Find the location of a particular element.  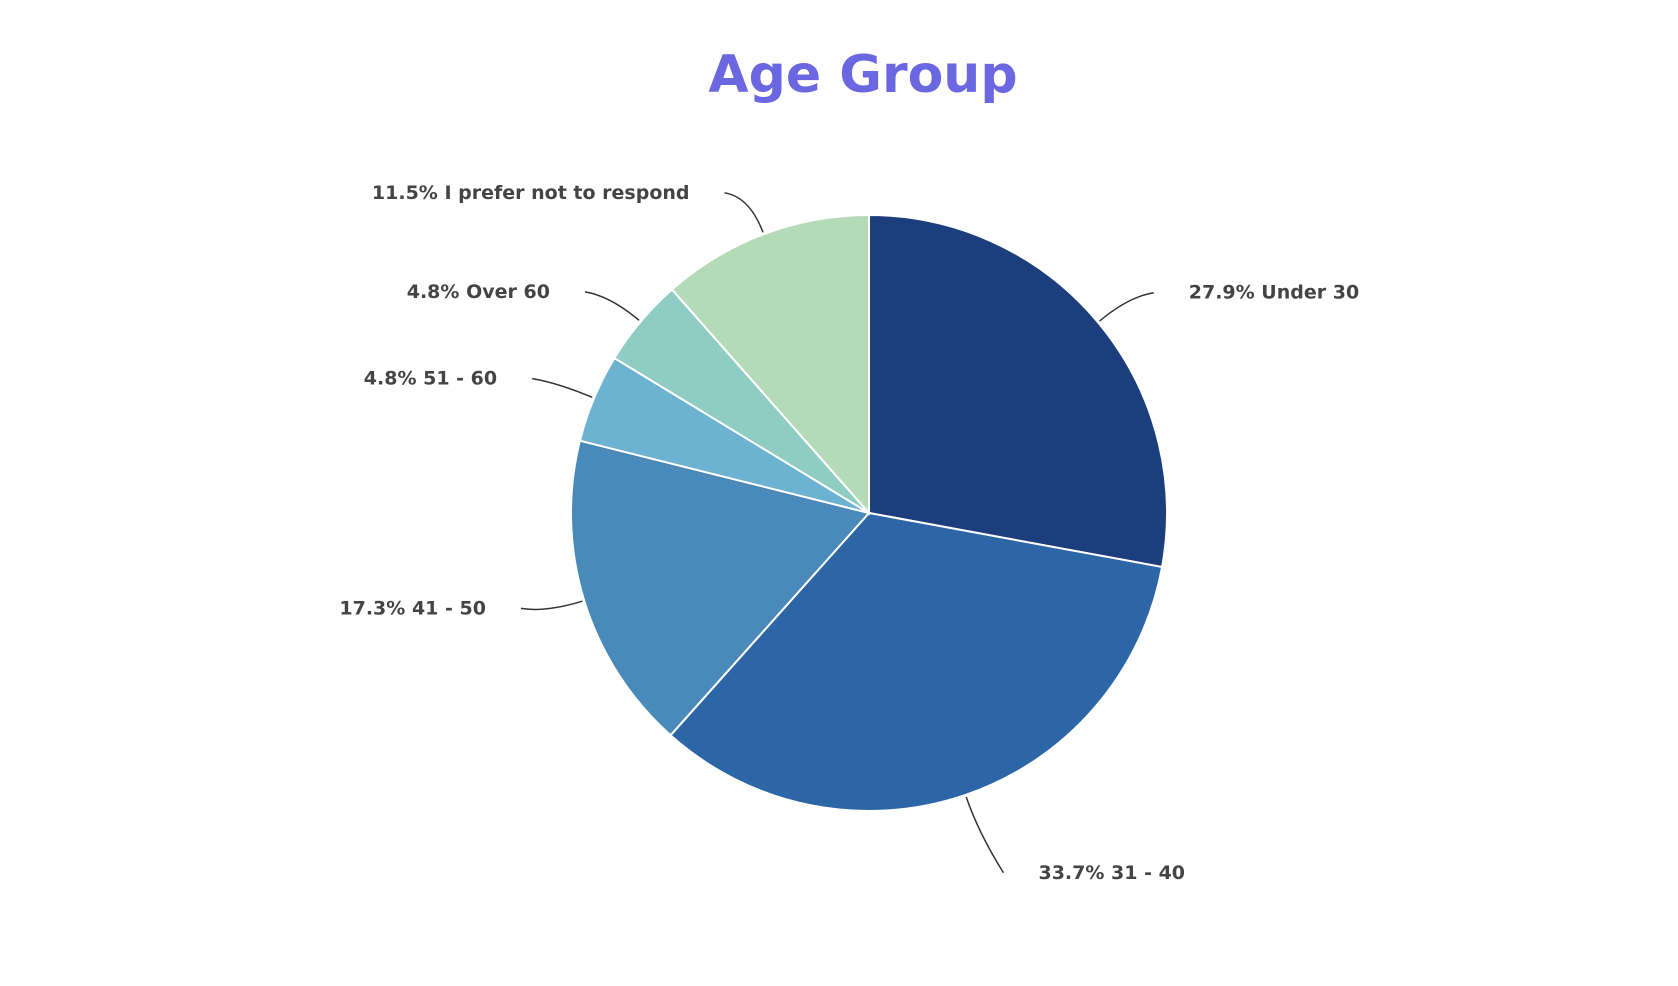

slice-label: 4.8% Over 60 is located at coordinates (478, 291).